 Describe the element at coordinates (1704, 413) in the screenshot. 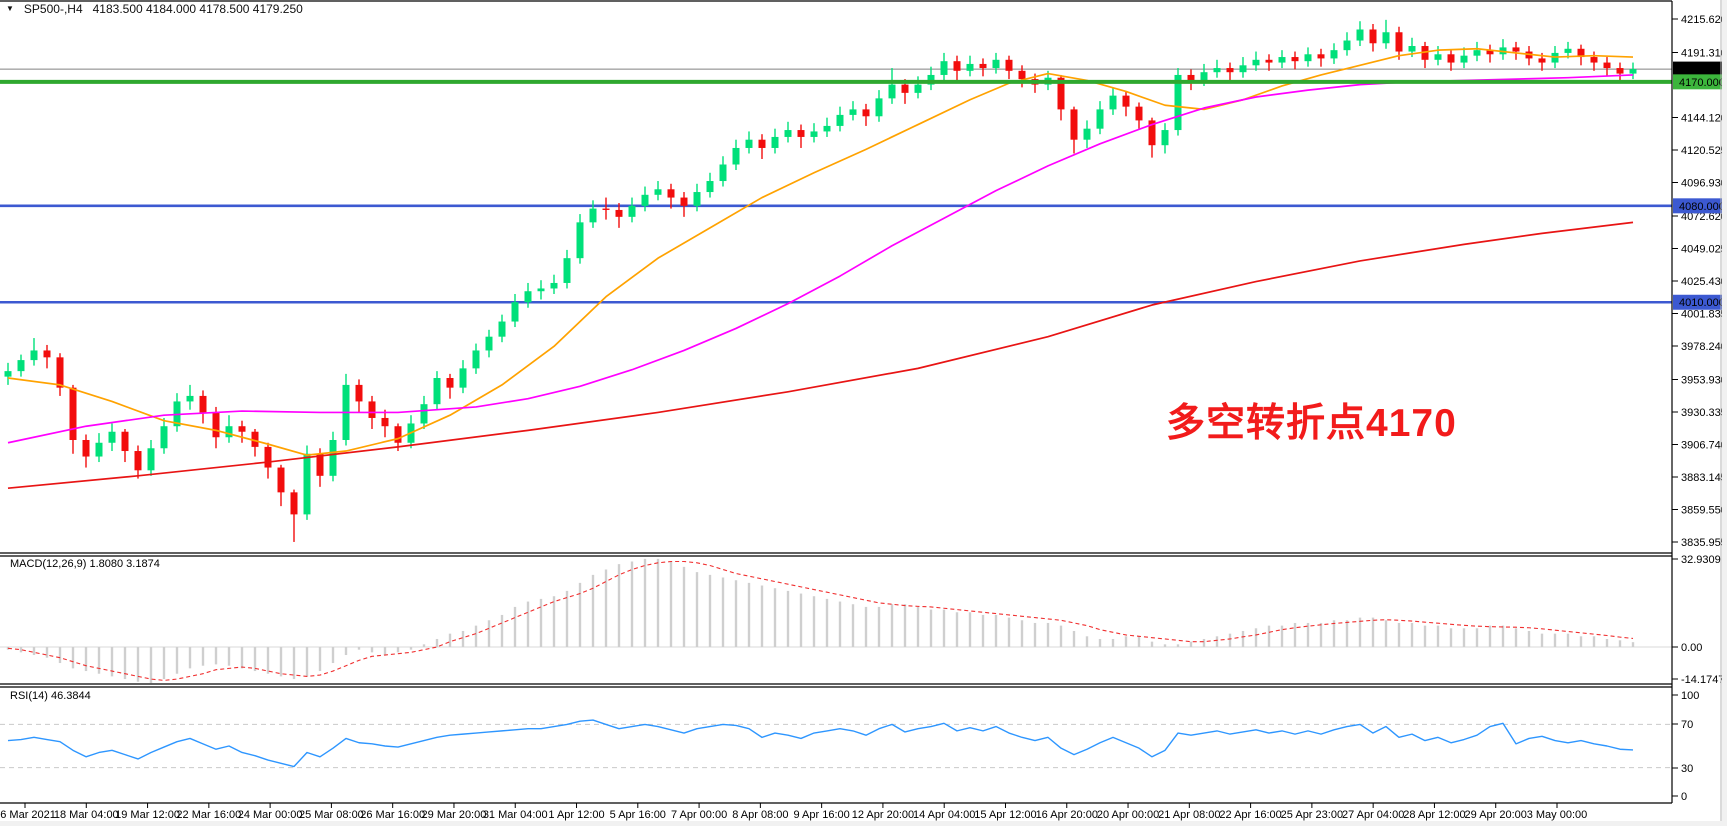

I see `price-tick-label: 3930.335` at that location.